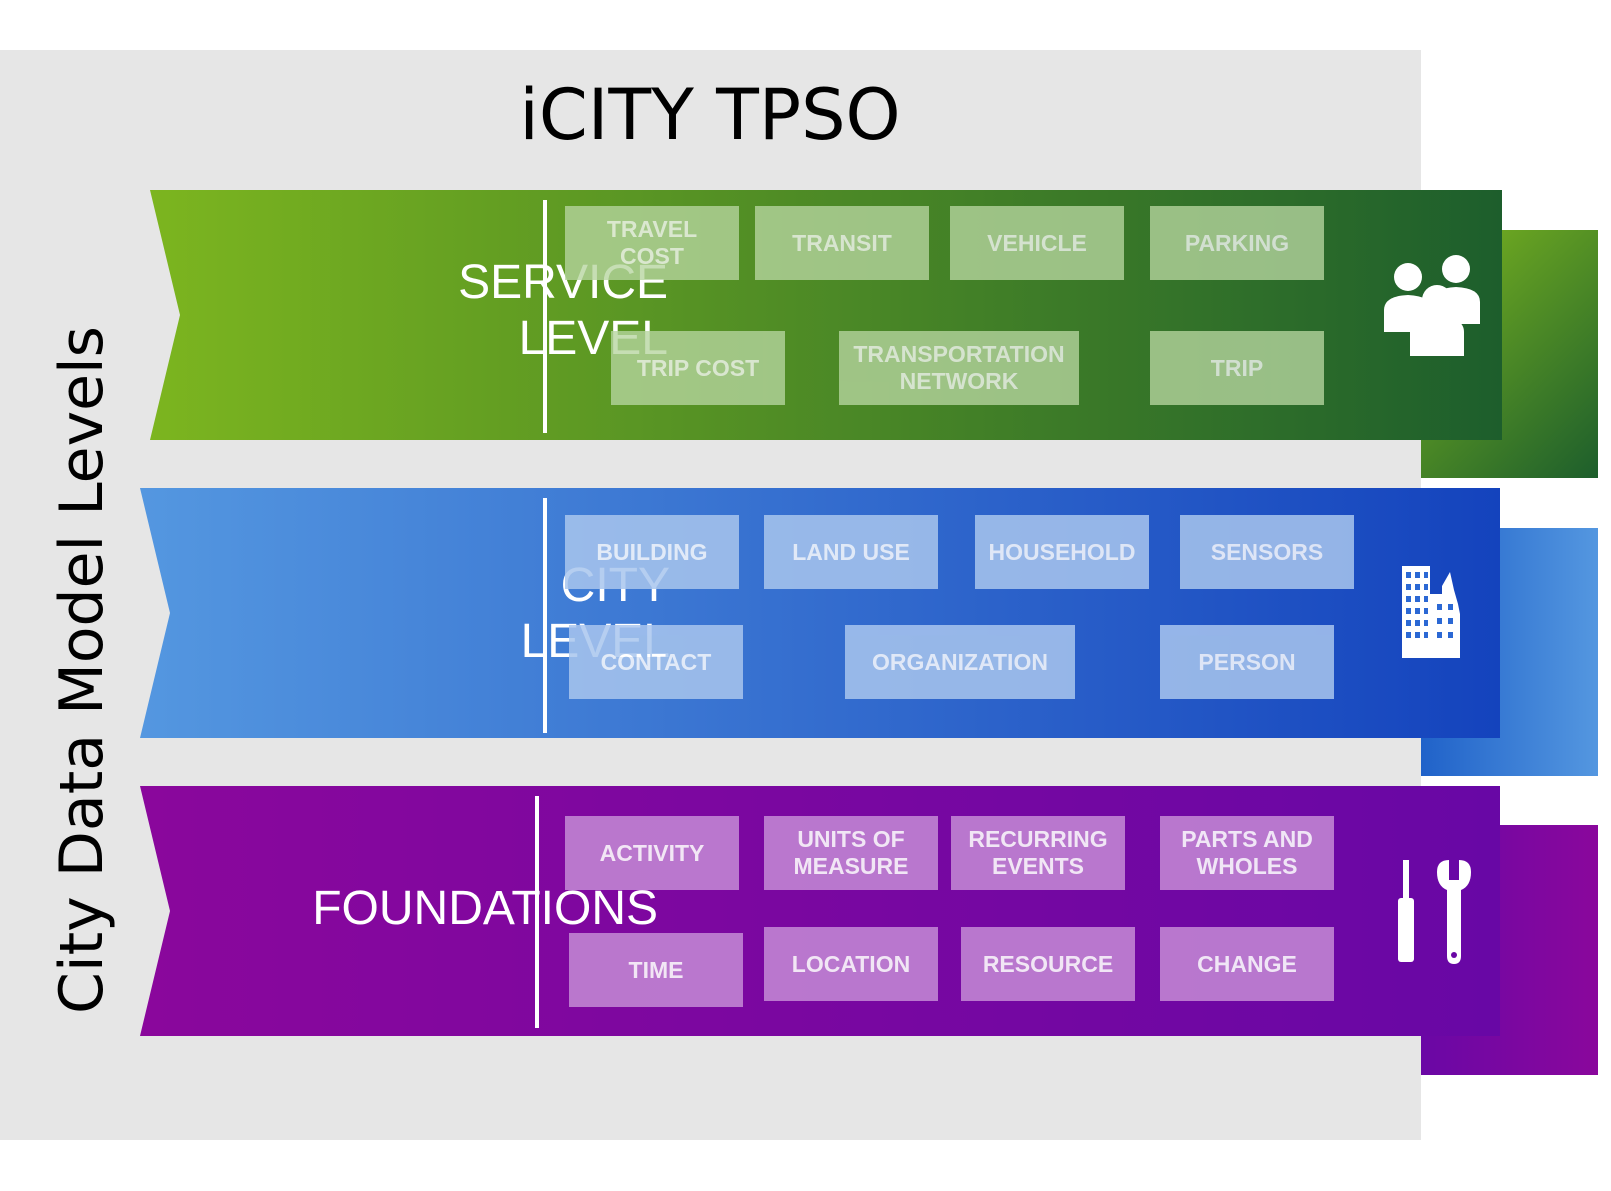 This screenshot has width=1611, height=1191. I want to click on city-item-person: PERSON, so click(1247, 662).